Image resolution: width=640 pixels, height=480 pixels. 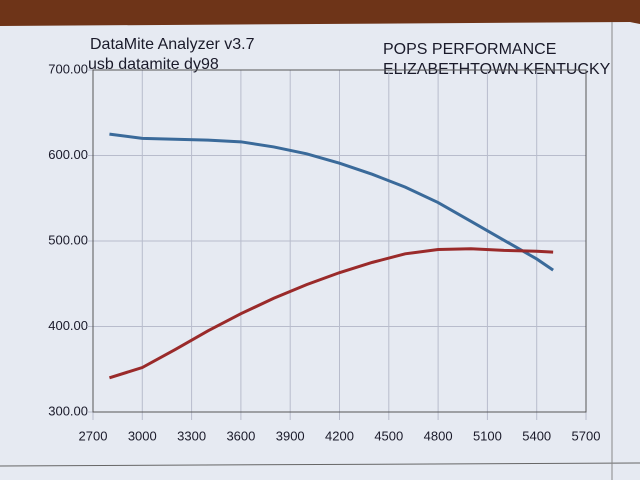 What do you see at coordinates (172, 44) in the screenshot?
I see `title-line: DataMite Analyzer v3.7` at bounding box center [172, 44].